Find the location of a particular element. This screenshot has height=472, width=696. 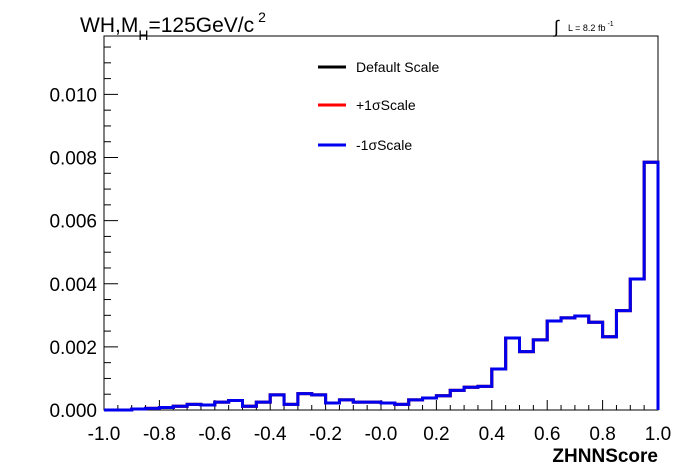

legend-entry-minus1sigma: -1σScale is located at coordinates (365, 145).